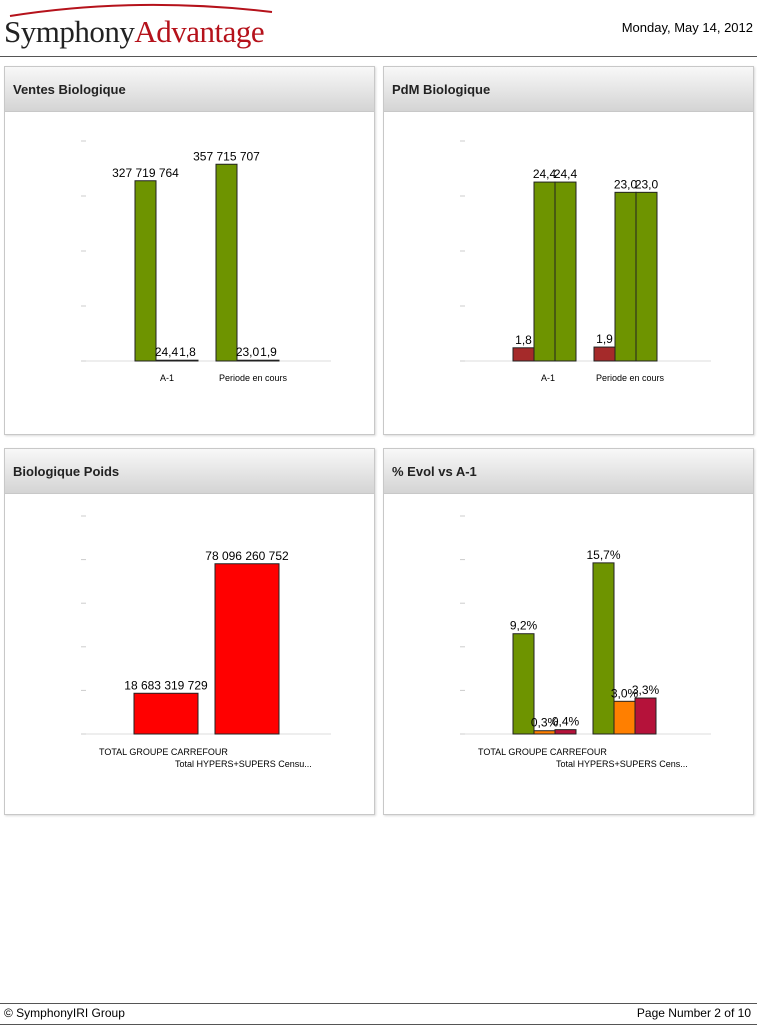 Image resolution: width=757 pixels, height=1027 pixels. What do you see at coordinates (693, 1013) in the screenshot?
I see `page-number: Page Number 2 of 10` at bounding box center [693, 1013].